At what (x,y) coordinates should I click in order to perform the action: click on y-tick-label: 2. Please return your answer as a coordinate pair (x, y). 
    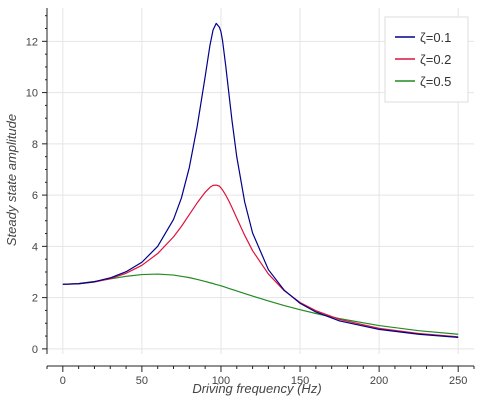
    Looking at the image, I should click on (35, 299).